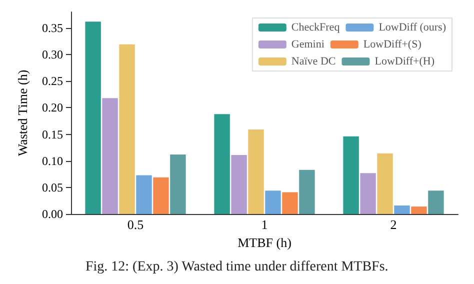 Image resolution: width=474 pixels, height=284 pixels. Describe the element at coordinates (404, 62) in the screenshot. I see `legend-label: LowDiff+(H)` at that location.